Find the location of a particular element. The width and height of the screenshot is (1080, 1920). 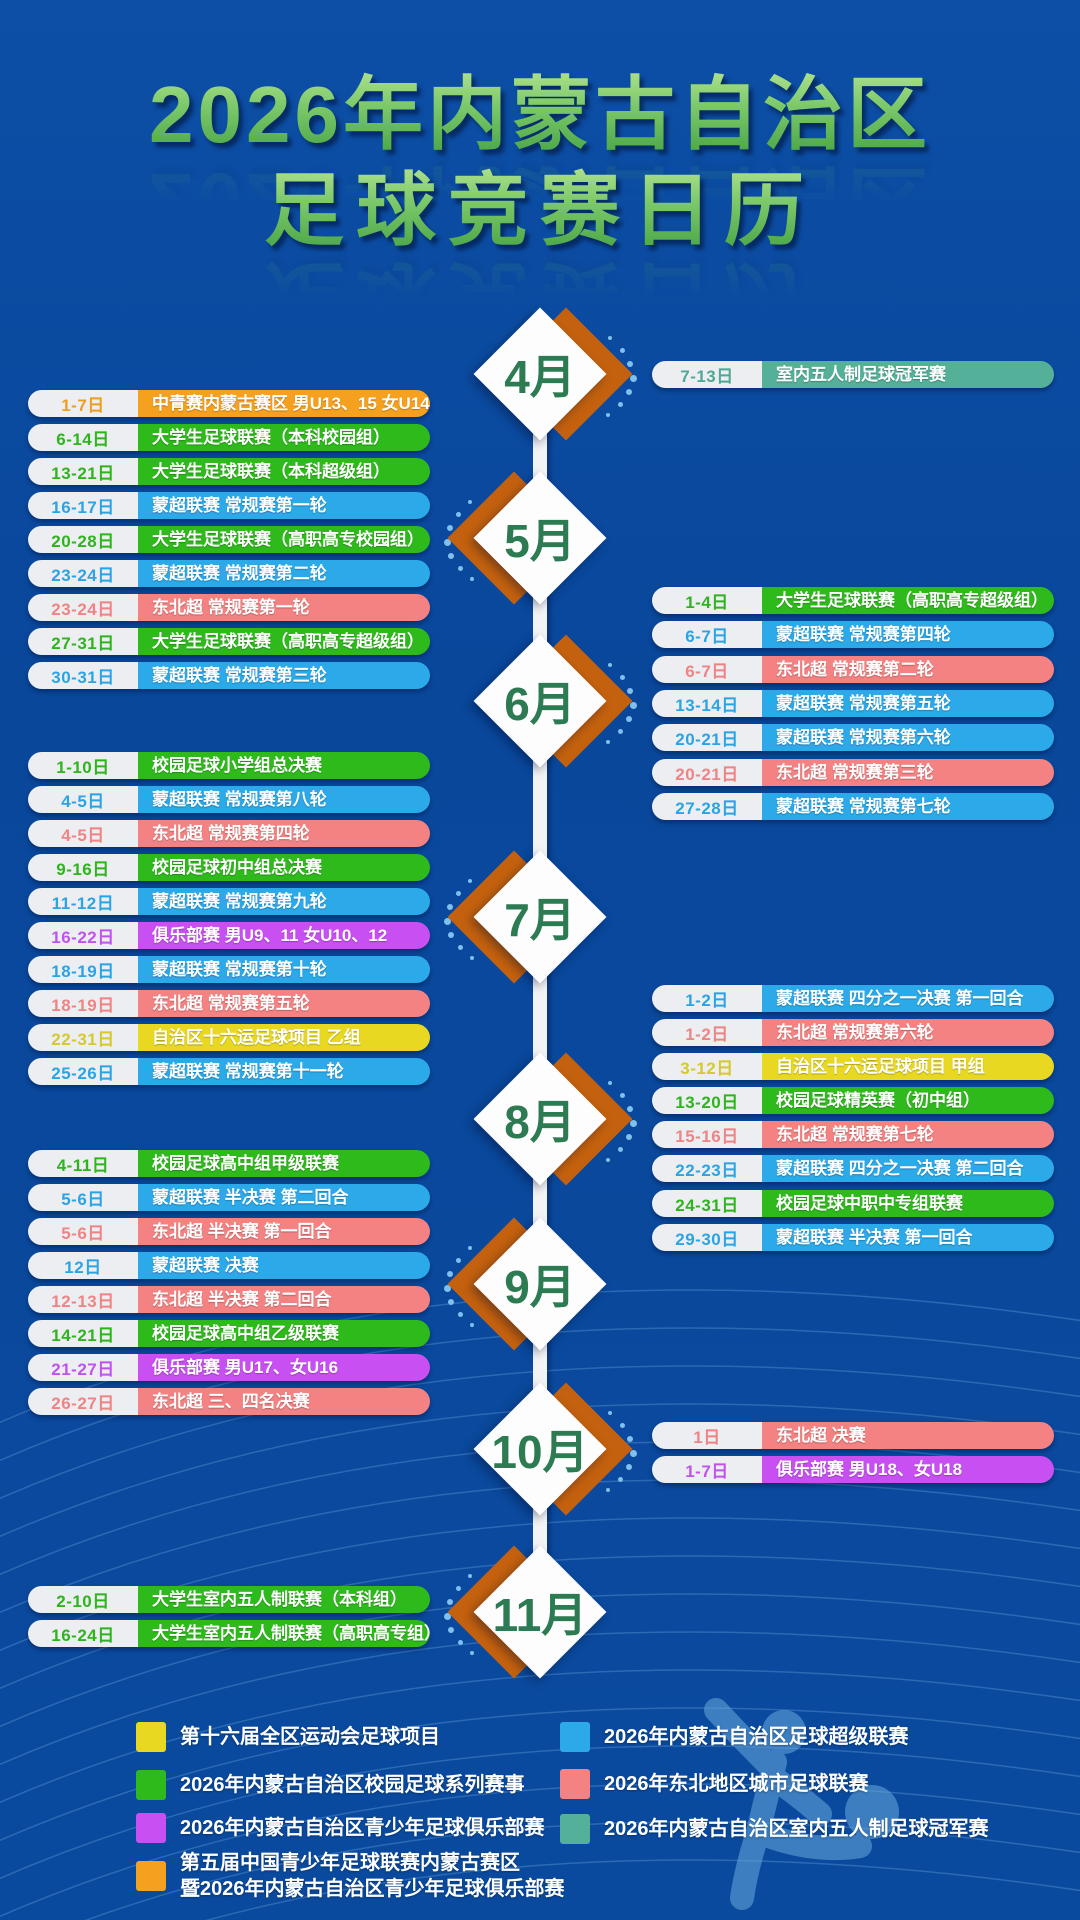

event-bar: 16-22日 俱乐部赛 男U9、11 女U10、12 is located at coordinates (229, 935).